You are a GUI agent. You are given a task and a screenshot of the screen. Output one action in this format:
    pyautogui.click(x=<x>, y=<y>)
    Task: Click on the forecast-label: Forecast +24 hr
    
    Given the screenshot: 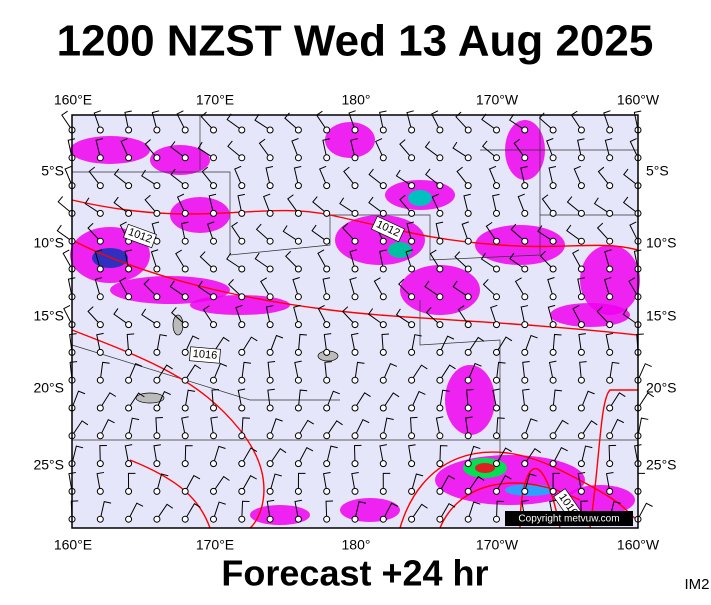 What is the action you would take?
    pyautogui.click(x=354, y=573)
    